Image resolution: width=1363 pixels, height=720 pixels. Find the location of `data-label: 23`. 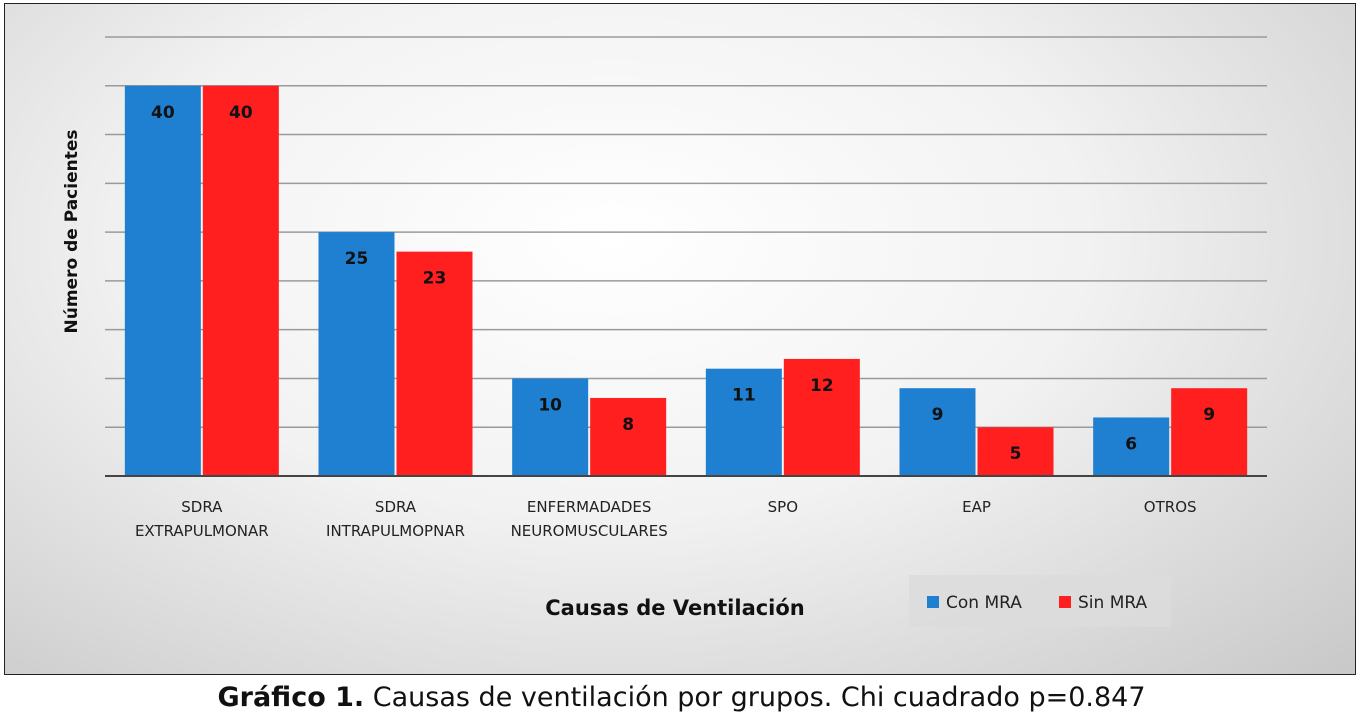

data-label: 23 is located at coordinates (435, 279).